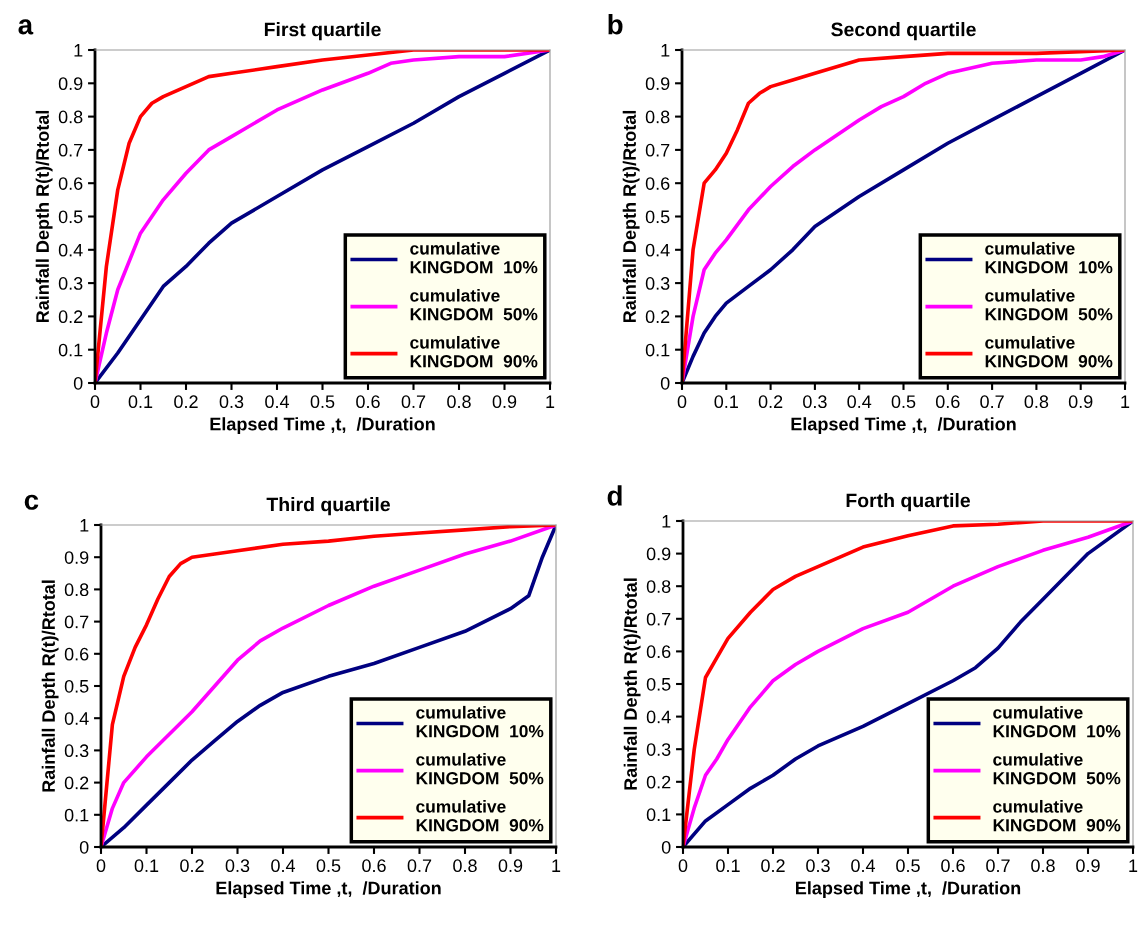 The image size is (1145, 931). I want to click on text: d, so click(614, 495).